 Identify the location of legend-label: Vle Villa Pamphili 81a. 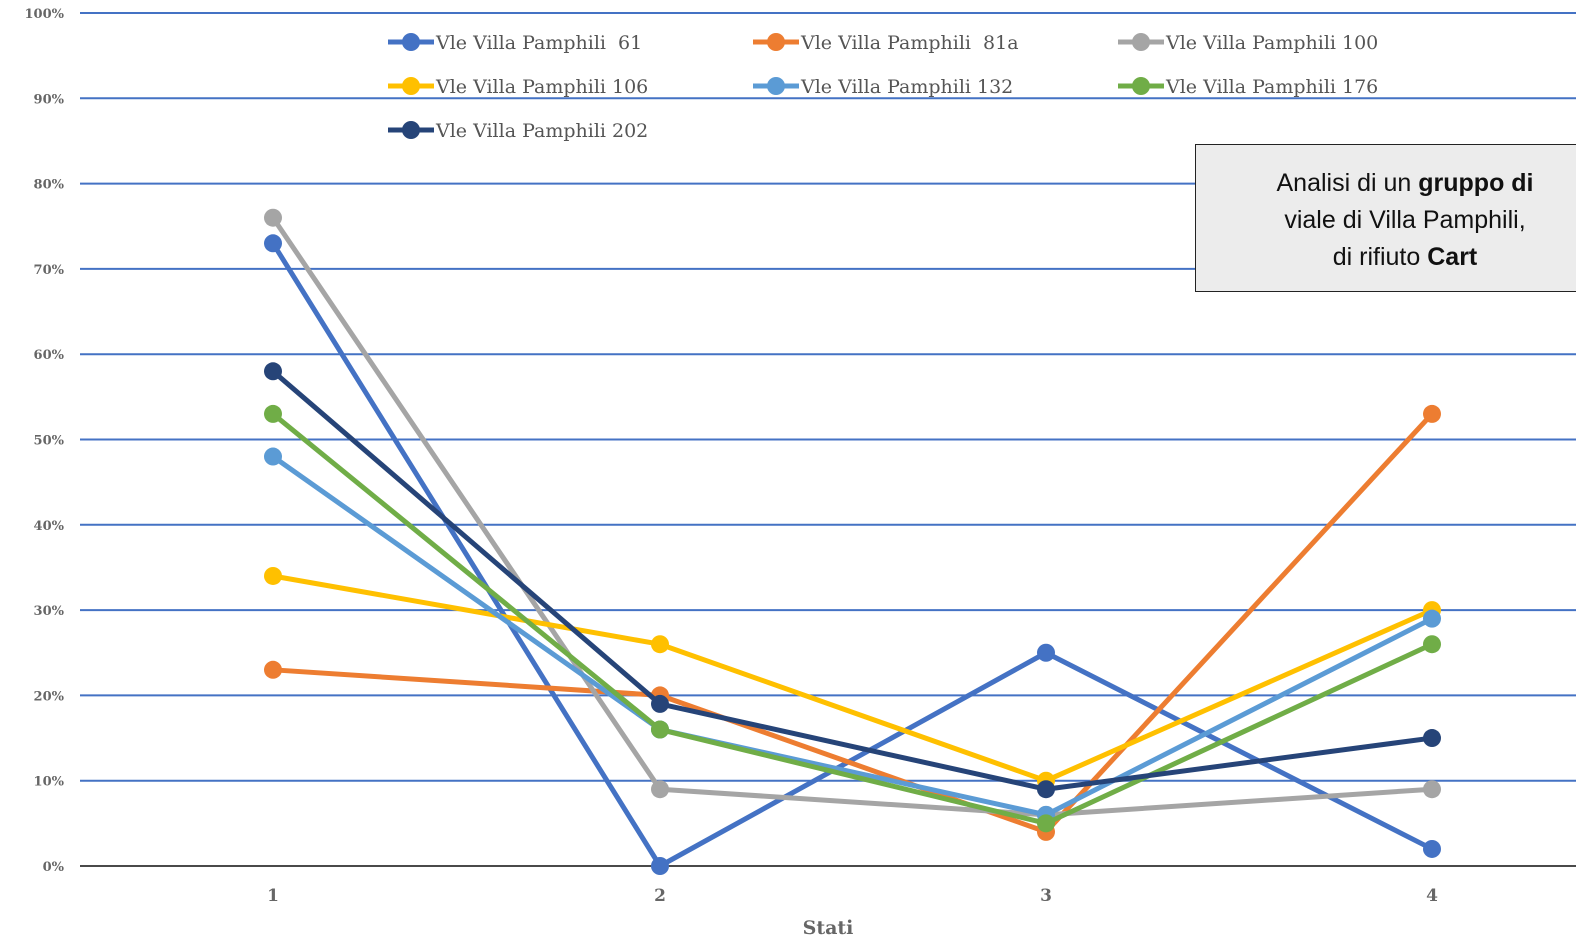
(909, 43).